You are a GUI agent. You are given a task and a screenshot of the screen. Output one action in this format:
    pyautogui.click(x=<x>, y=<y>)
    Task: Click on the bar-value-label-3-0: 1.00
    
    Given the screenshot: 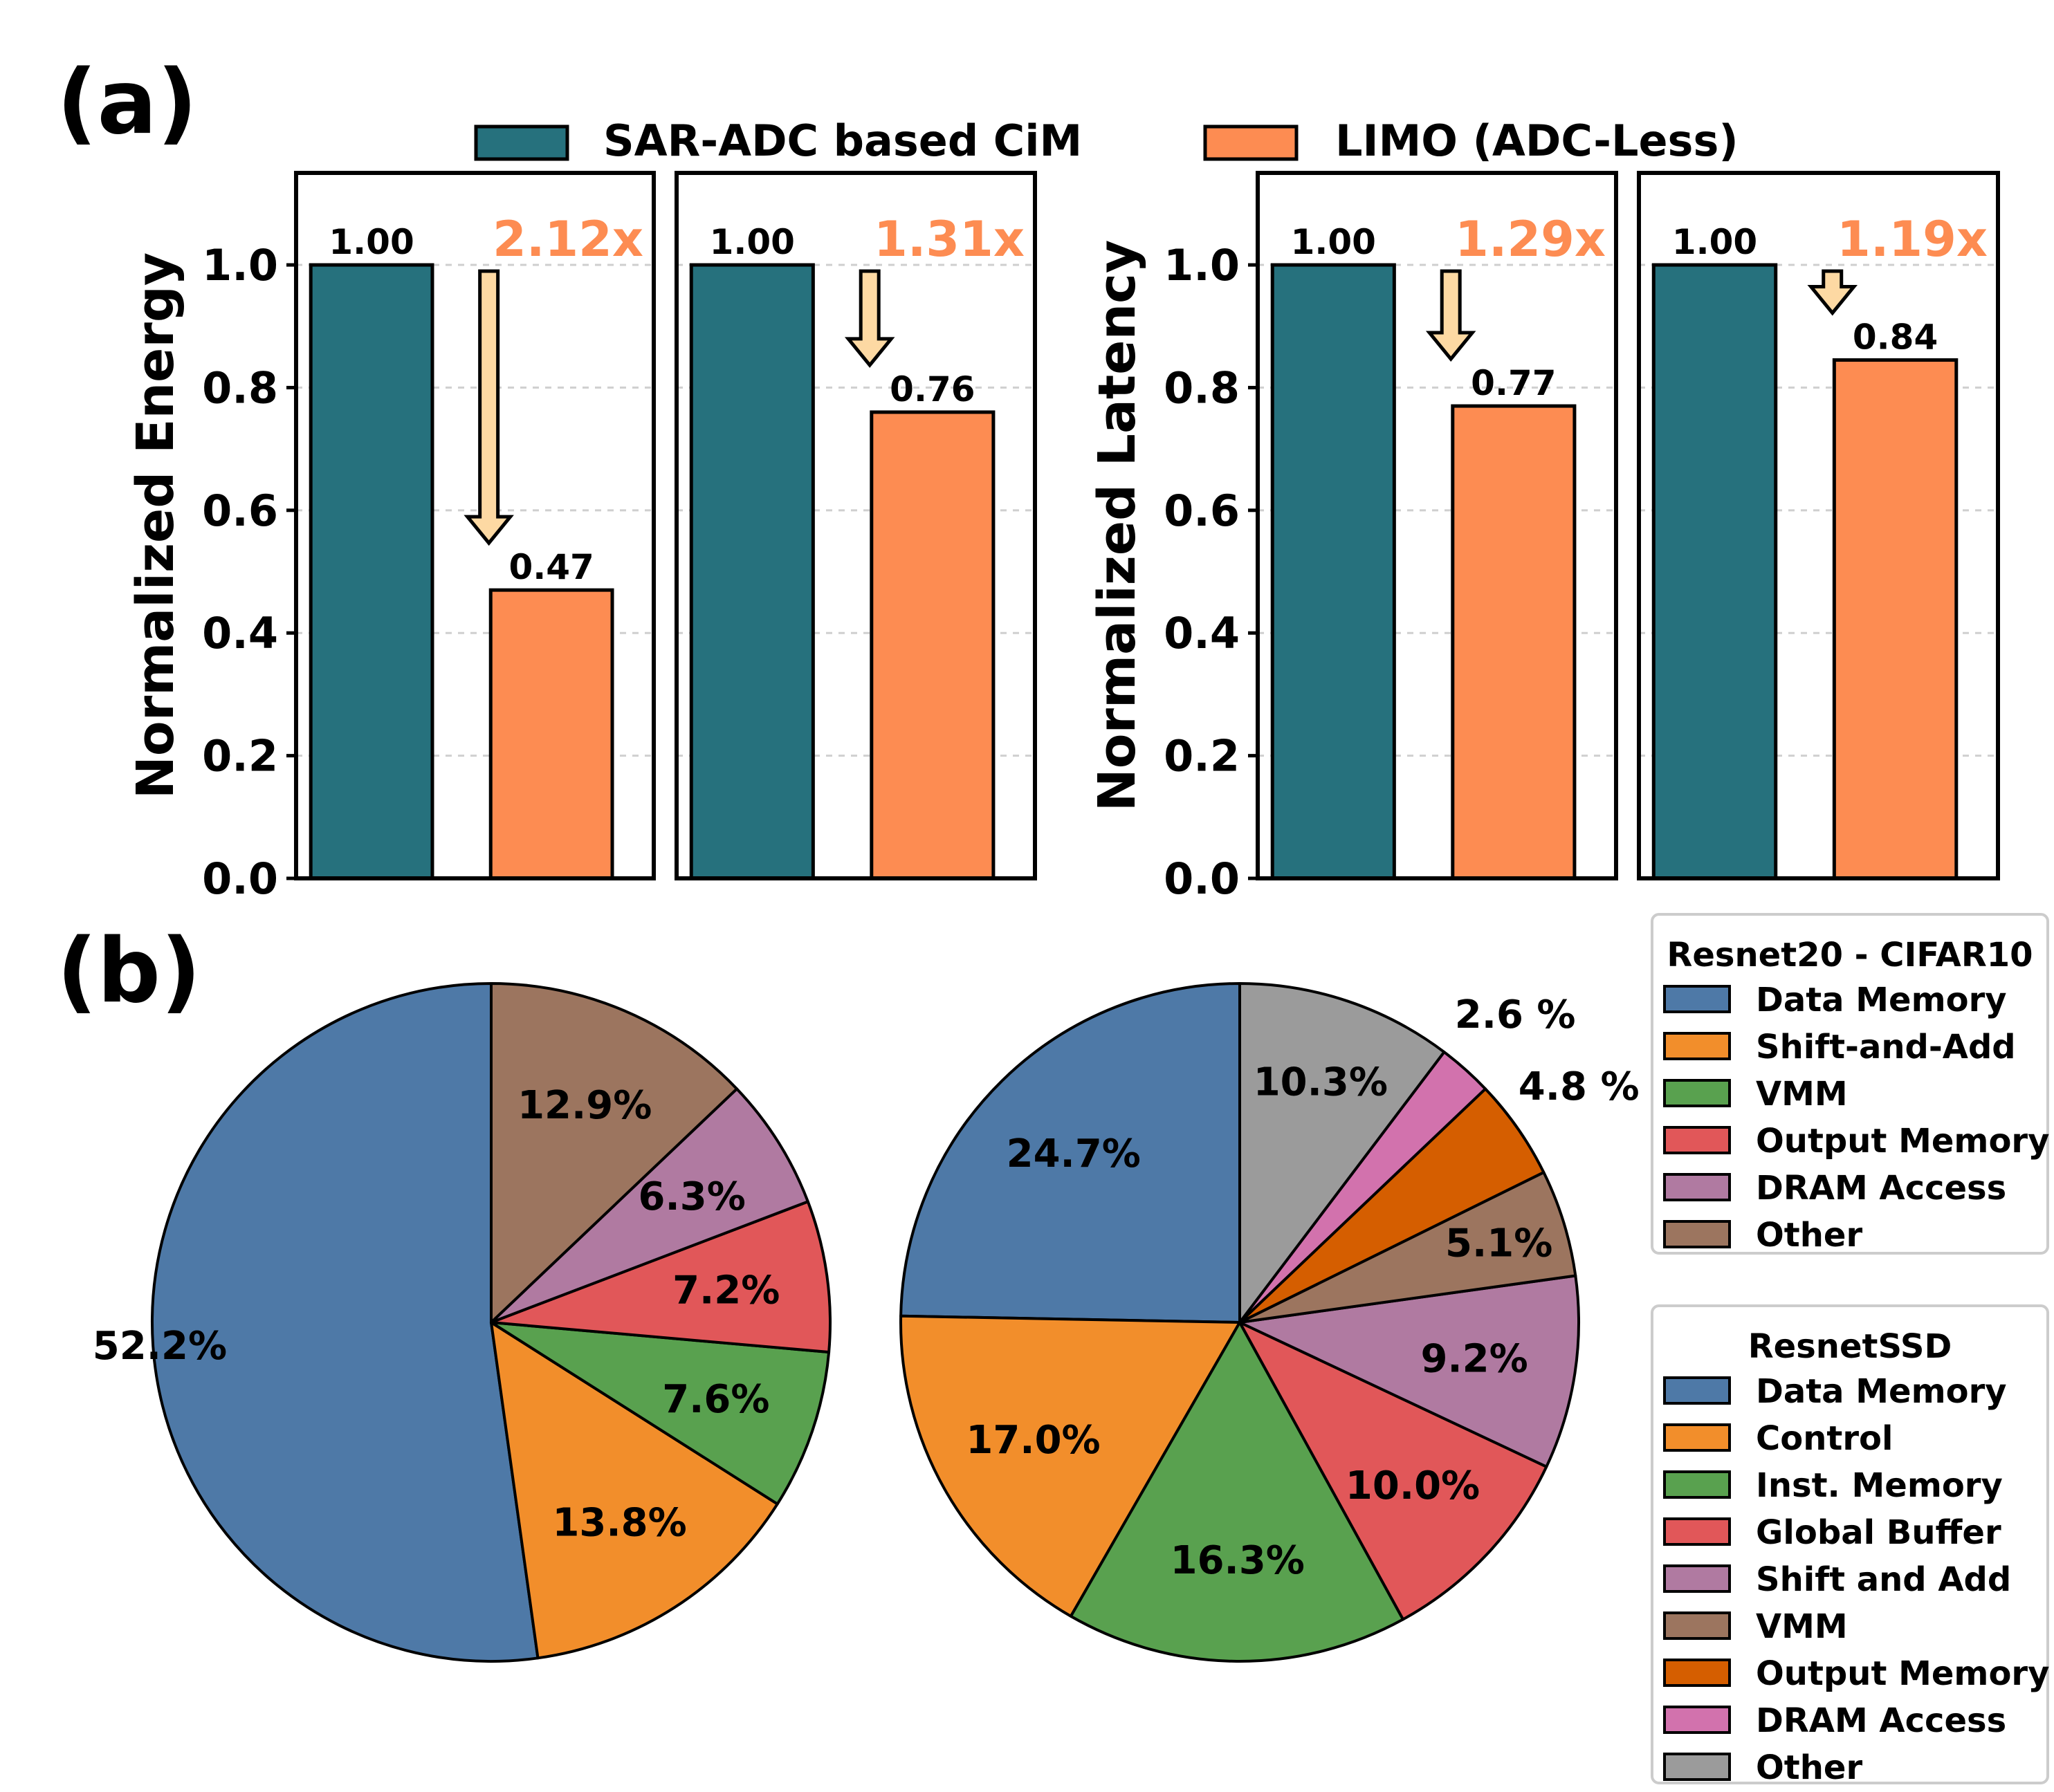 What is the action you would take?
    pyautogui.click(x=1714, y=242)
    